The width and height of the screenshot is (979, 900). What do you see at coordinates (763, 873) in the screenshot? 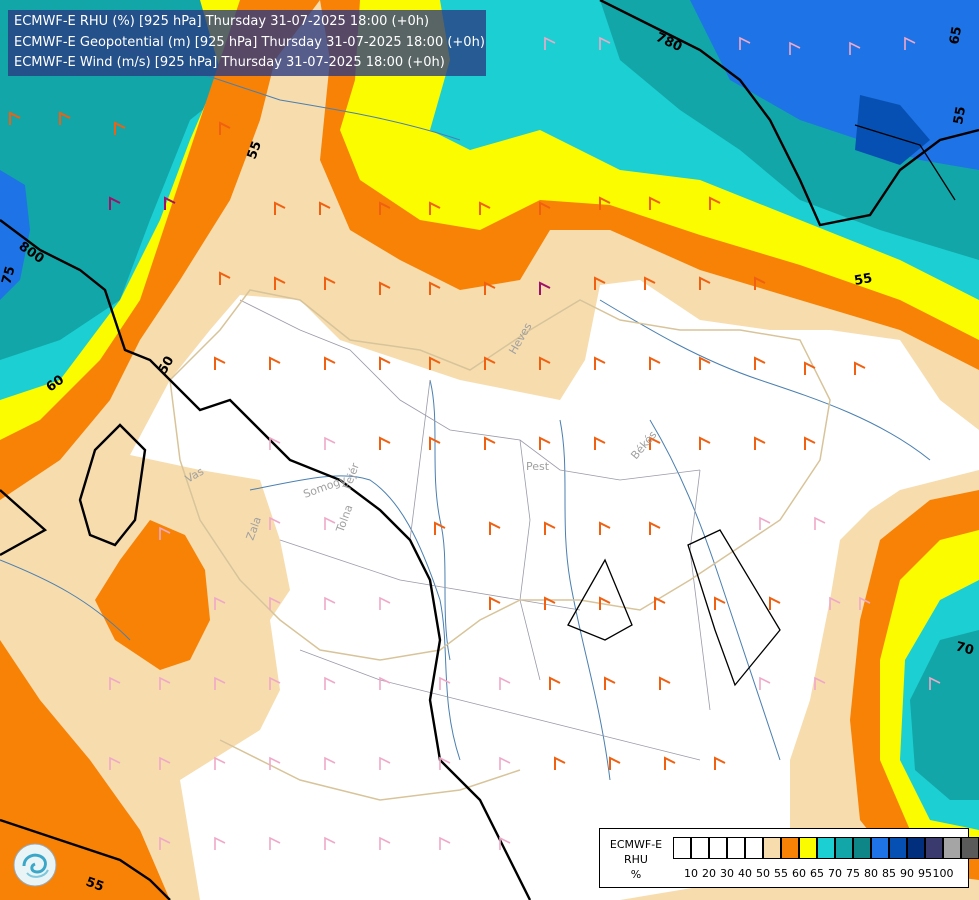
I see `legend-tick-label: 50` at bounding box center [763, 873].